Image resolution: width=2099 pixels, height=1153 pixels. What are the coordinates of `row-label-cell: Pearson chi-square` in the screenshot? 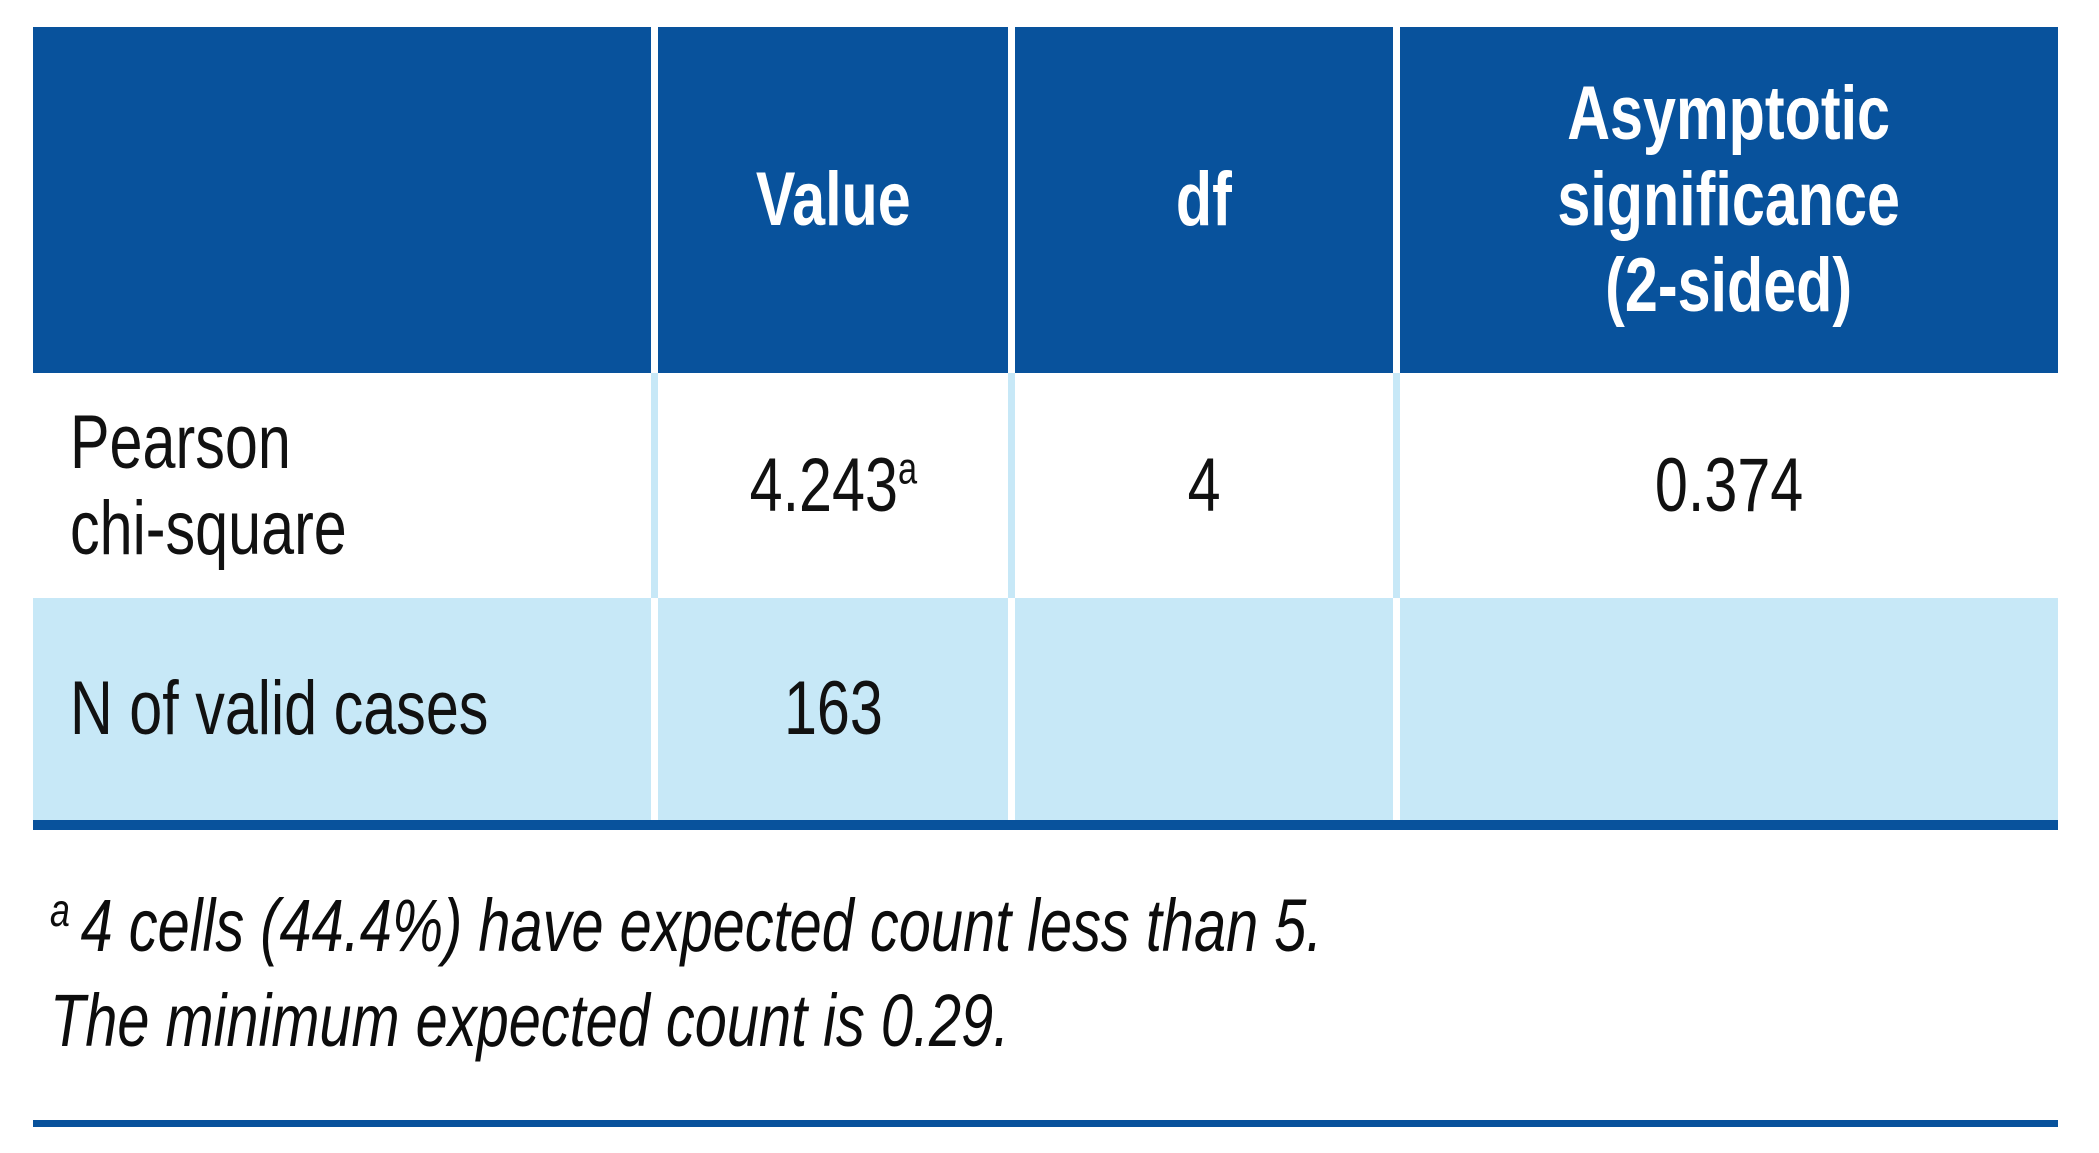 It's located at (342, 485).